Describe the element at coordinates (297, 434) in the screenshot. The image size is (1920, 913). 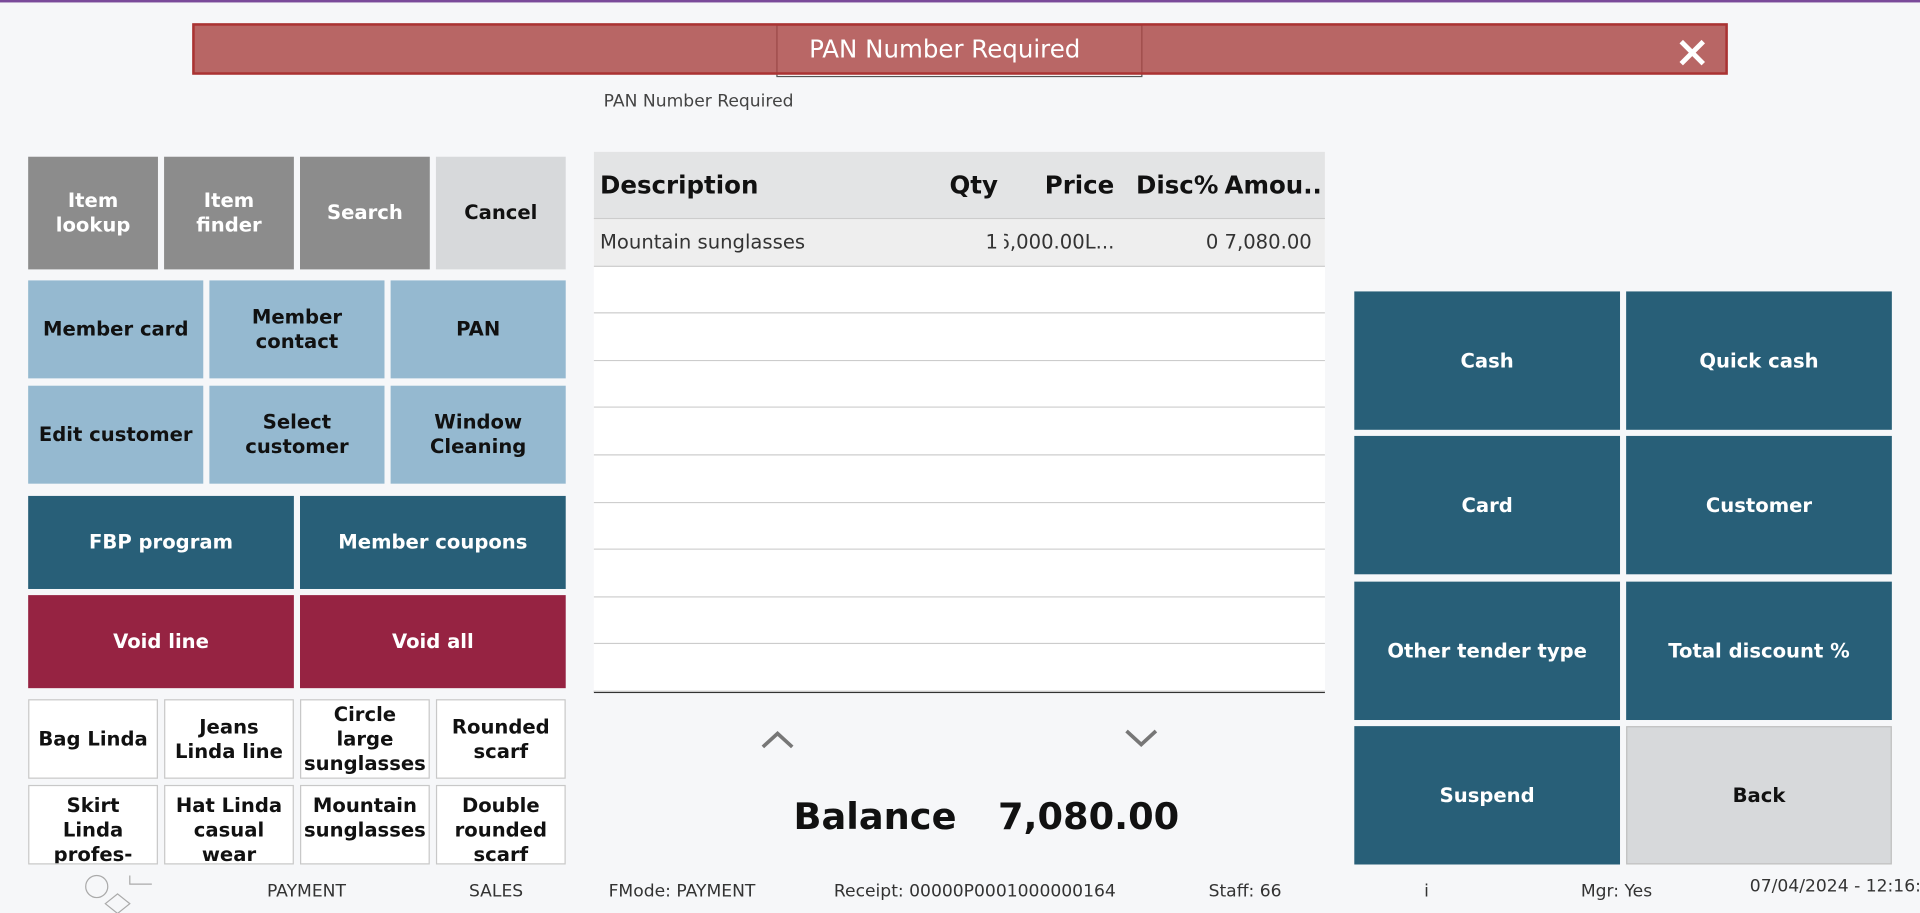
I see `action-button: Select customer` at that location.